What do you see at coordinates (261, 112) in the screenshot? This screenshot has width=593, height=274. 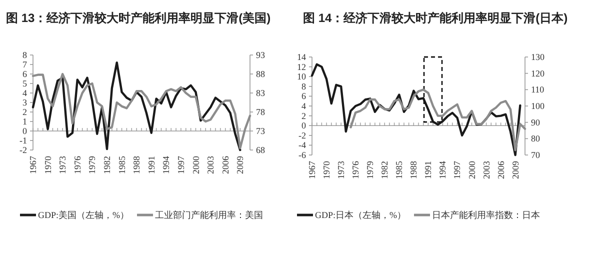 I see `y2-tick-label: 78` at bounding box center [261, 112].